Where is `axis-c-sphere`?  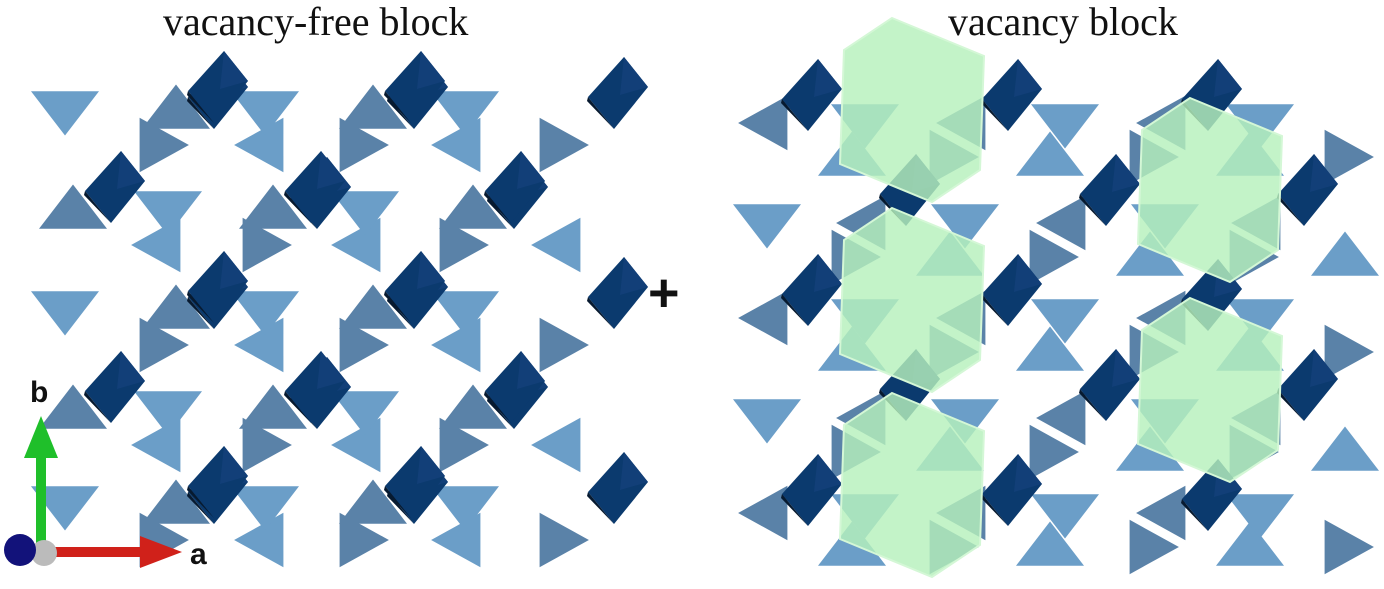
axis-c-sphere is located at coordinates (20, 550).